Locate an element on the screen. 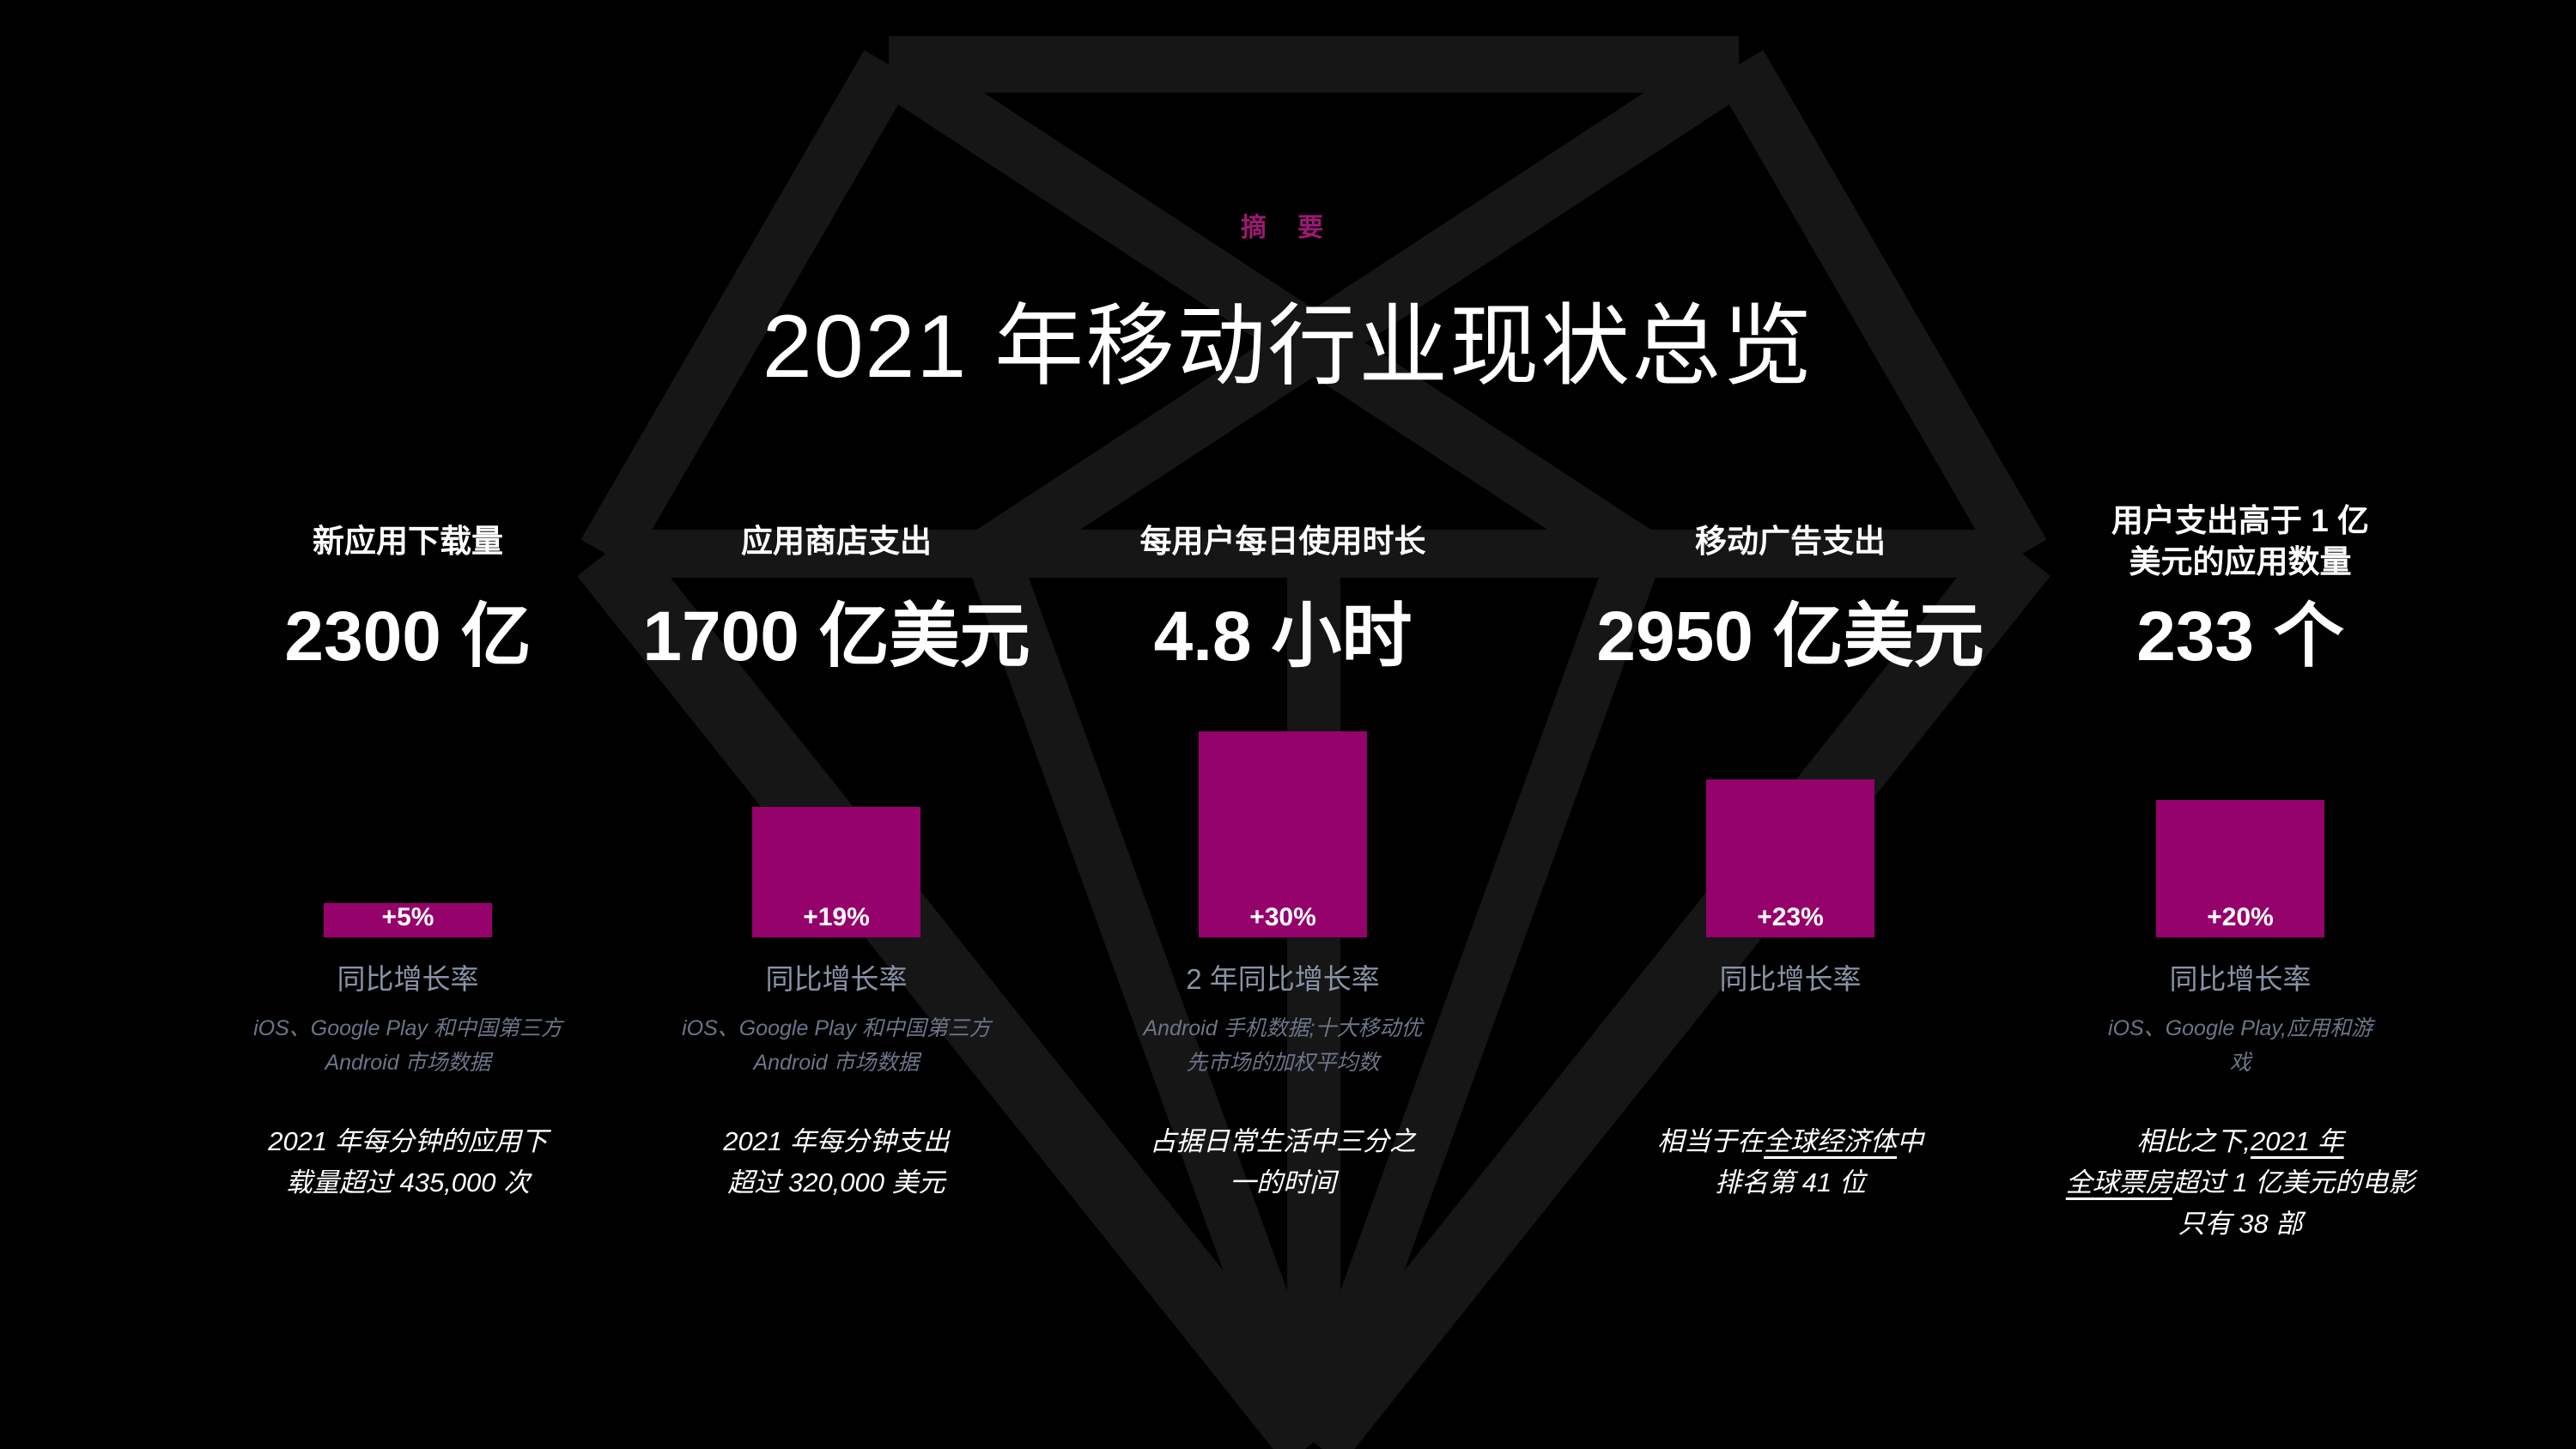  growth-bar-area: +19% is located at coordinates (836, 810).